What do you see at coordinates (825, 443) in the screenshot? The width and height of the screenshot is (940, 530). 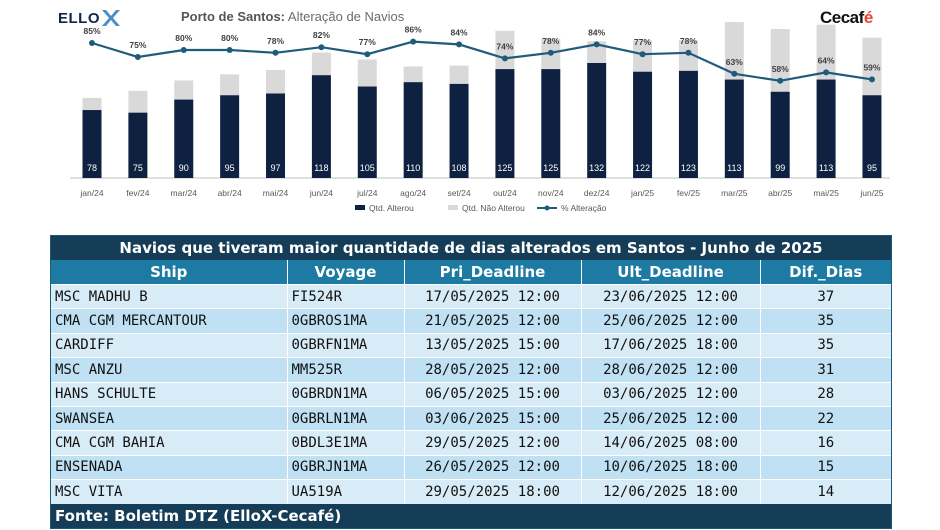 I see `cell-dif-dias: 16` at bounding box center [825, 443].